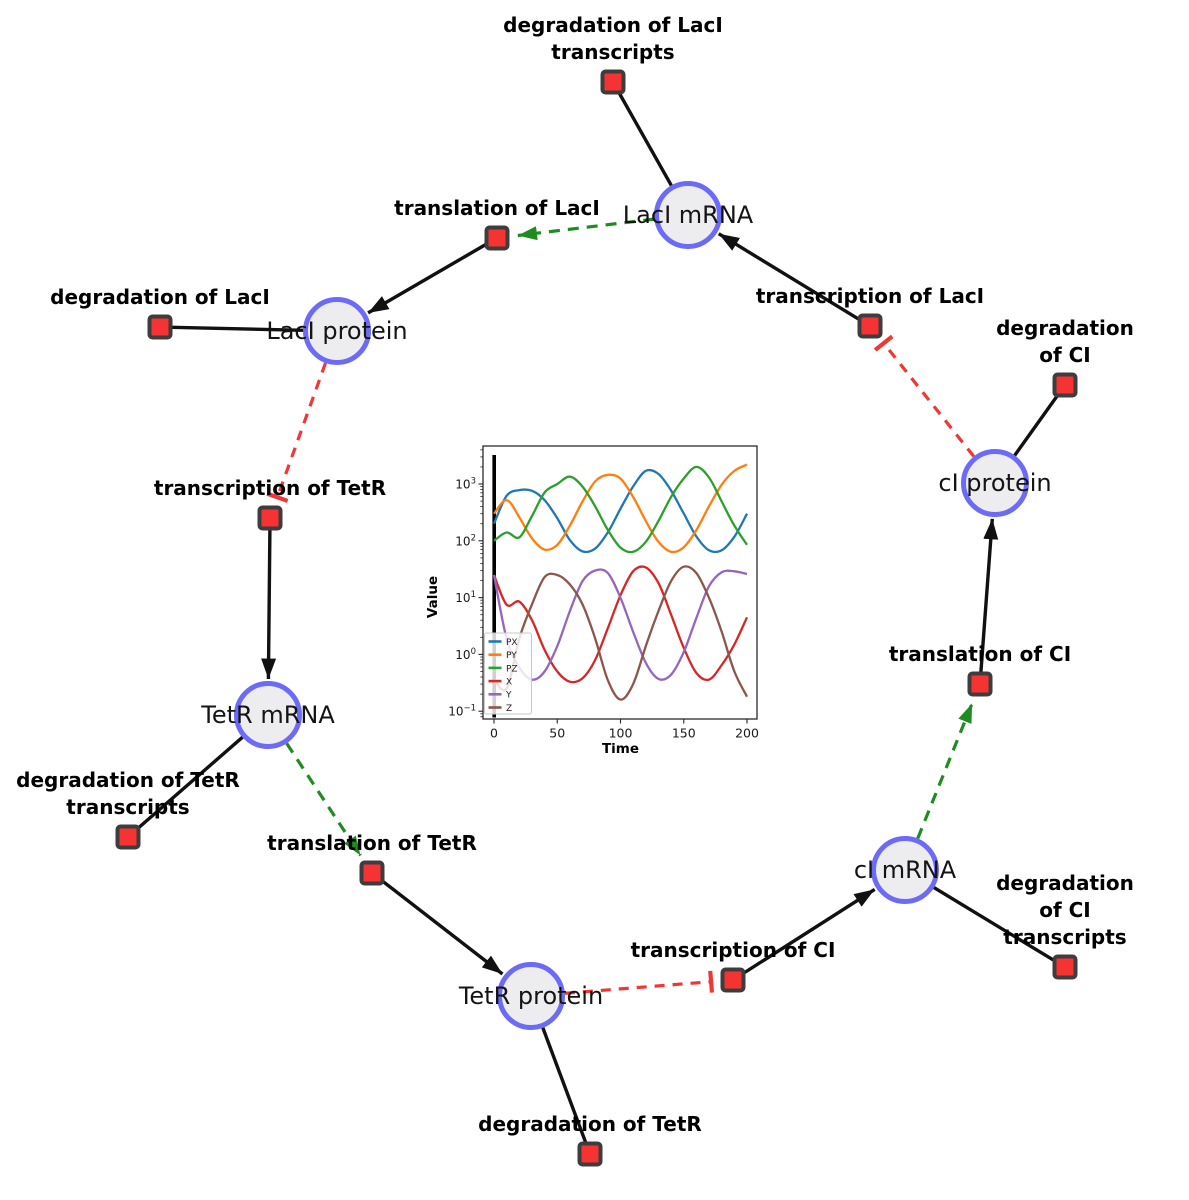 This screenshot has width=1189, height=1200. I want to click on reaction-node-degradation-of-laci, so click(160, 327).